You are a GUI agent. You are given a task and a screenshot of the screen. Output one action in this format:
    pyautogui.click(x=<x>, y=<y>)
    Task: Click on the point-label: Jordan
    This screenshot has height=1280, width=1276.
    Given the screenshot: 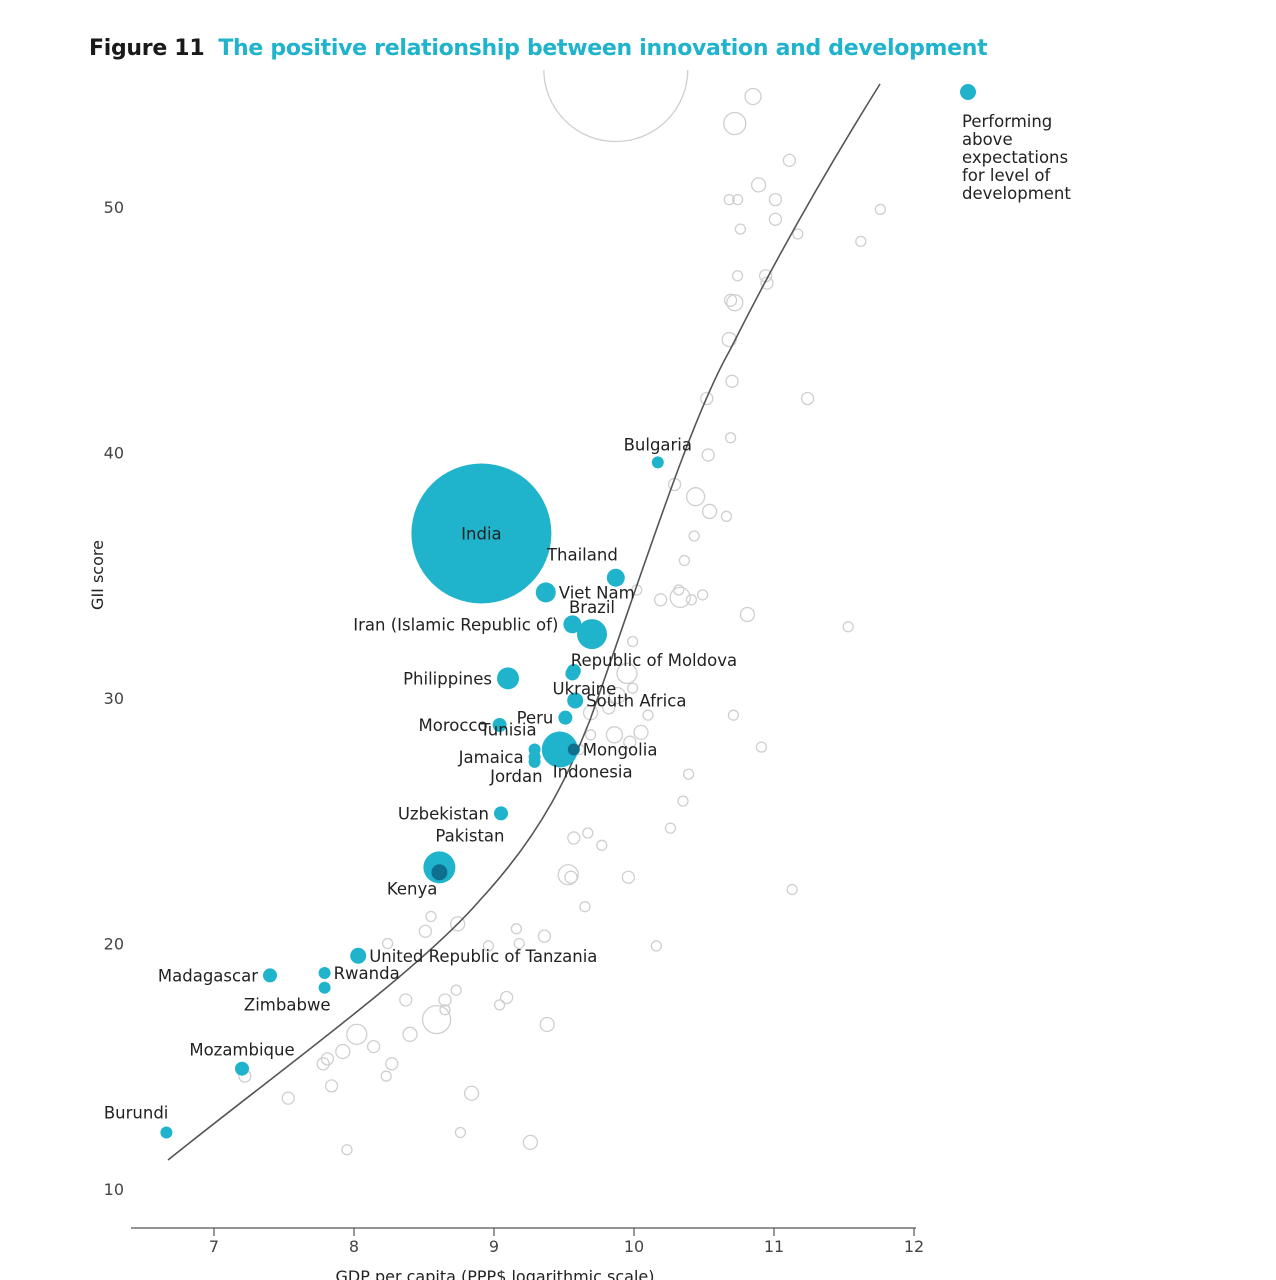 What is the action you would take?
    pyautogui.click(x=516, y=776)
    